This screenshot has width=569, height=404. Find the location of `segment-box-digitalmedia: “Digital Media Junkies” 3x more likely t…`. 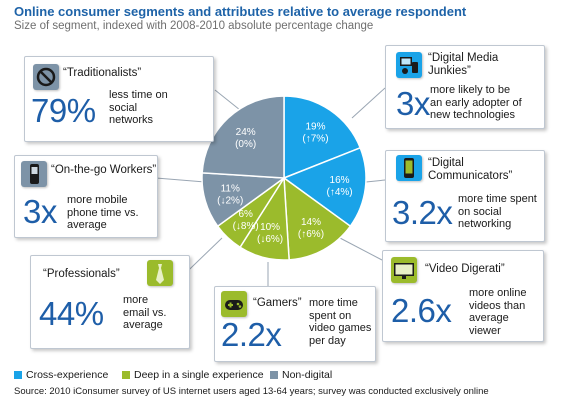

segment-box-digitalmedia: “Digital Media Junkies” 3x more likely t… is located at coordinates (465, 87).